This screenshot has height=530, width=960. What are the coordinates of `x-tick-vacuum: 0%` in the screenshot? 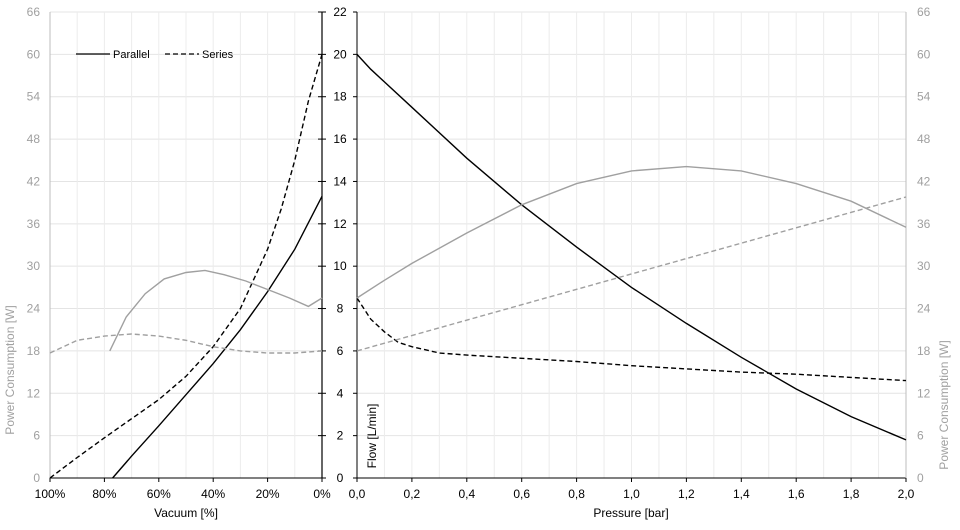 It's located at (322, 494).